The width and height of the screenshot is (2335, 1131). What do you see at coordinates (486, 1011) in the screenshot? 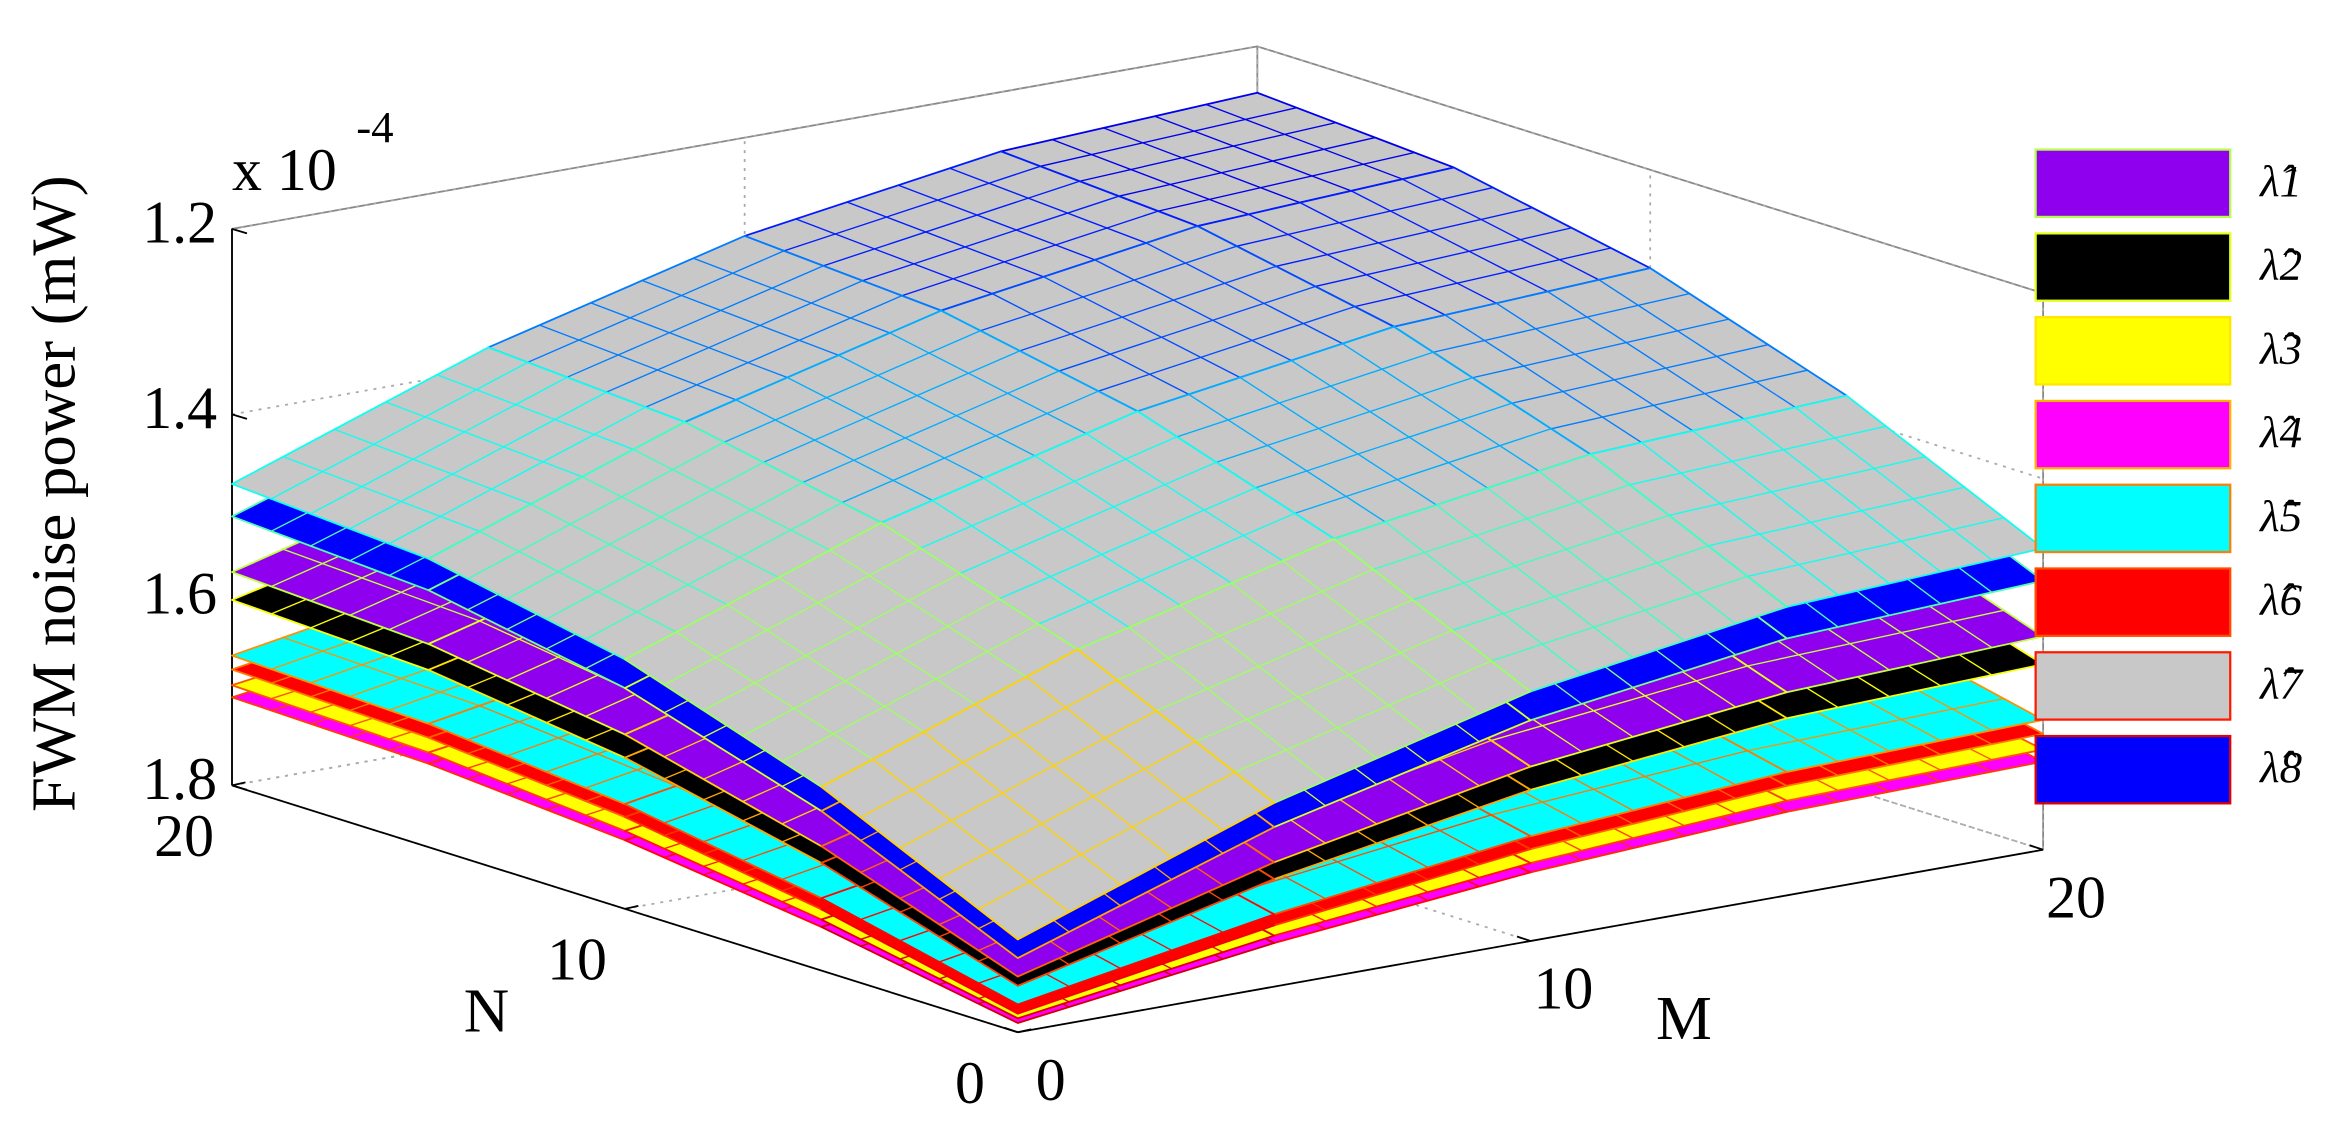
I see `x-axis-label: N` at bounding box center [486, 1011].